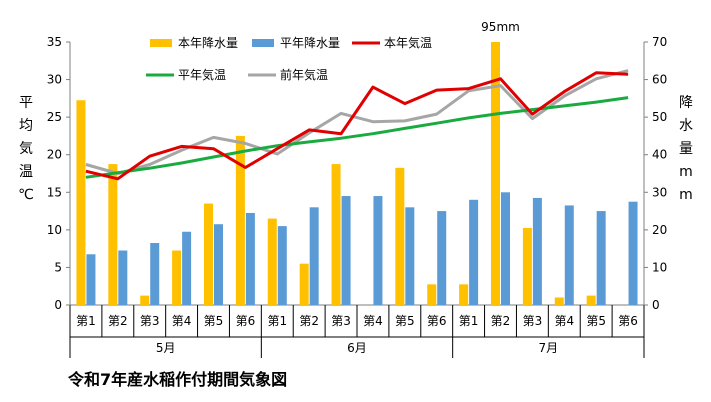  What do you see at coordinates (357, 348) in the screenshot?
I see `month-label: 6月` at bounding box center [357, 348].